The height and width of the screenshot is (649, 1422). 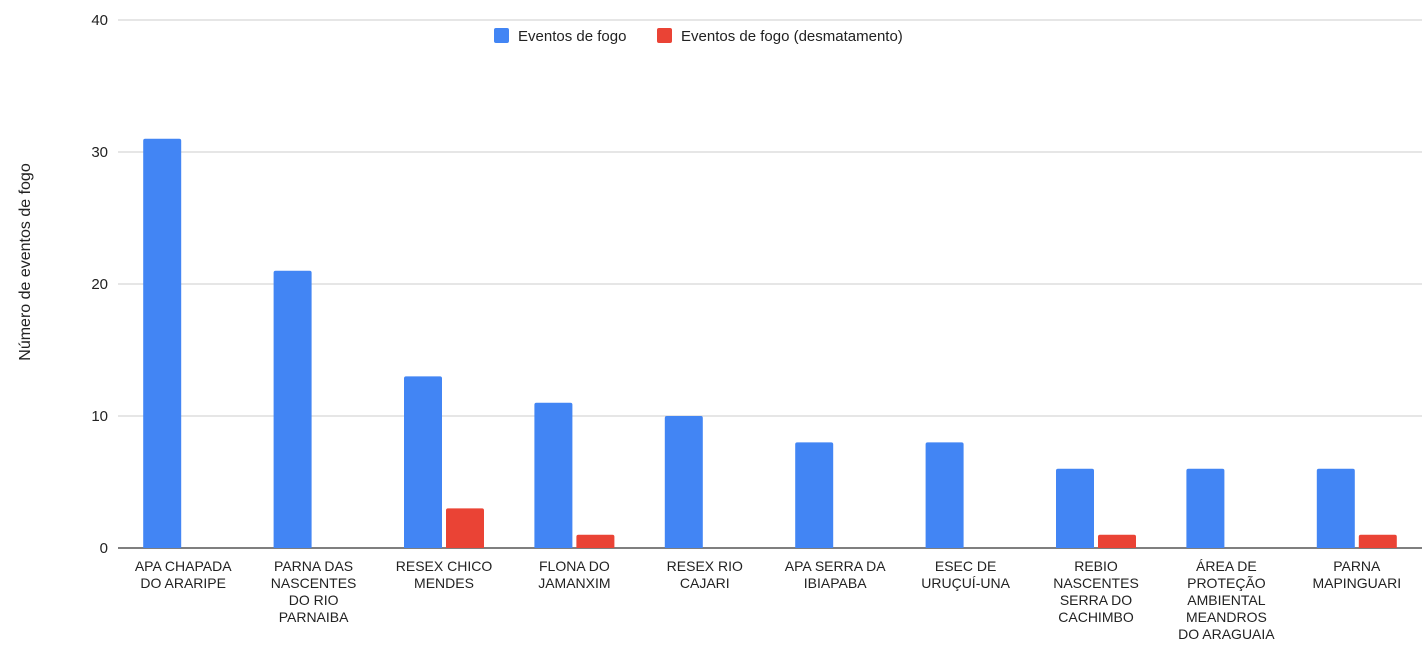 I want to click on legend-label: Eventos de fogo (desmatamento), so click(x=792, y=36).